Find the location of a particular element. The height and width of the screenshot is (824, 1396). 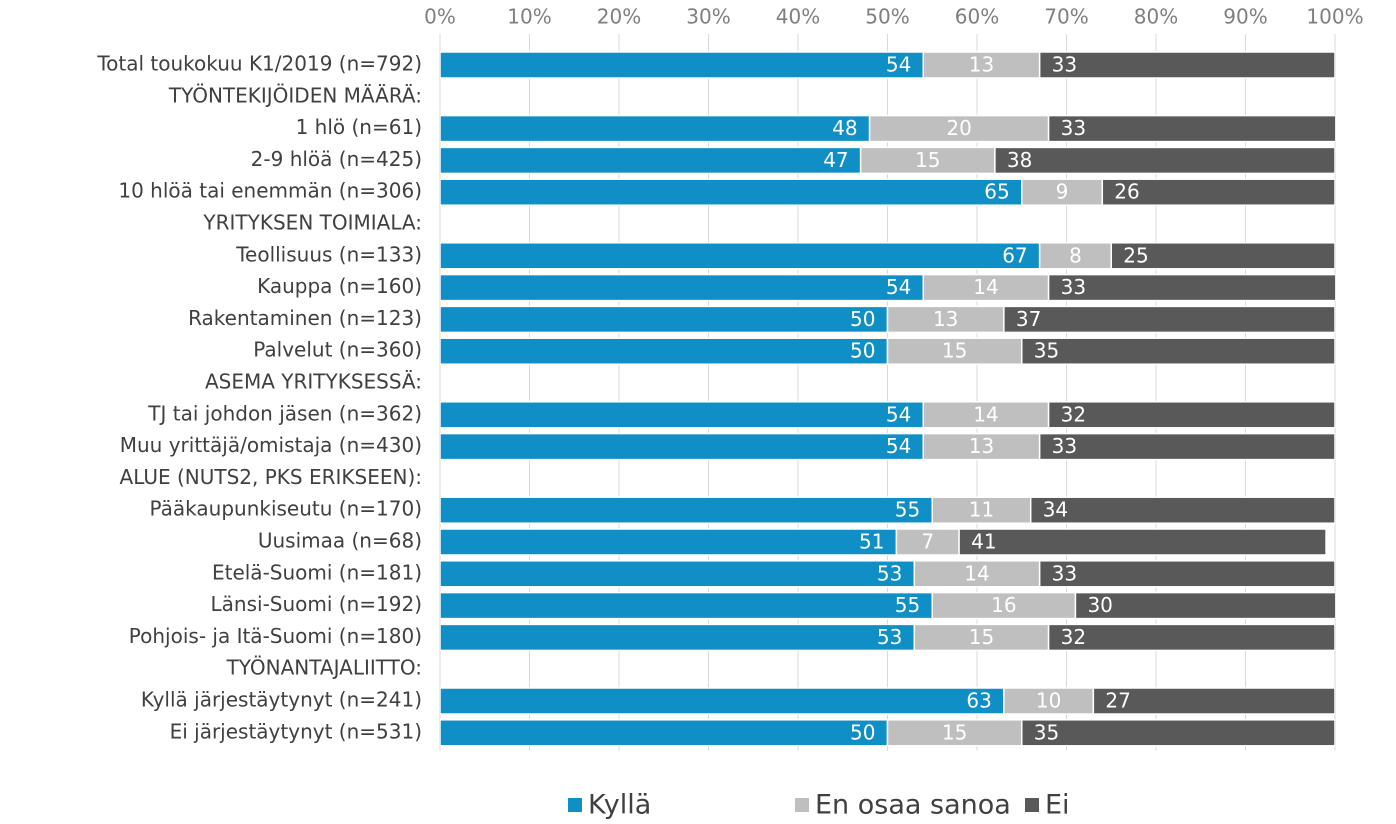

category-label: Kauppa (n=160) is located at coordinates (339, 286).